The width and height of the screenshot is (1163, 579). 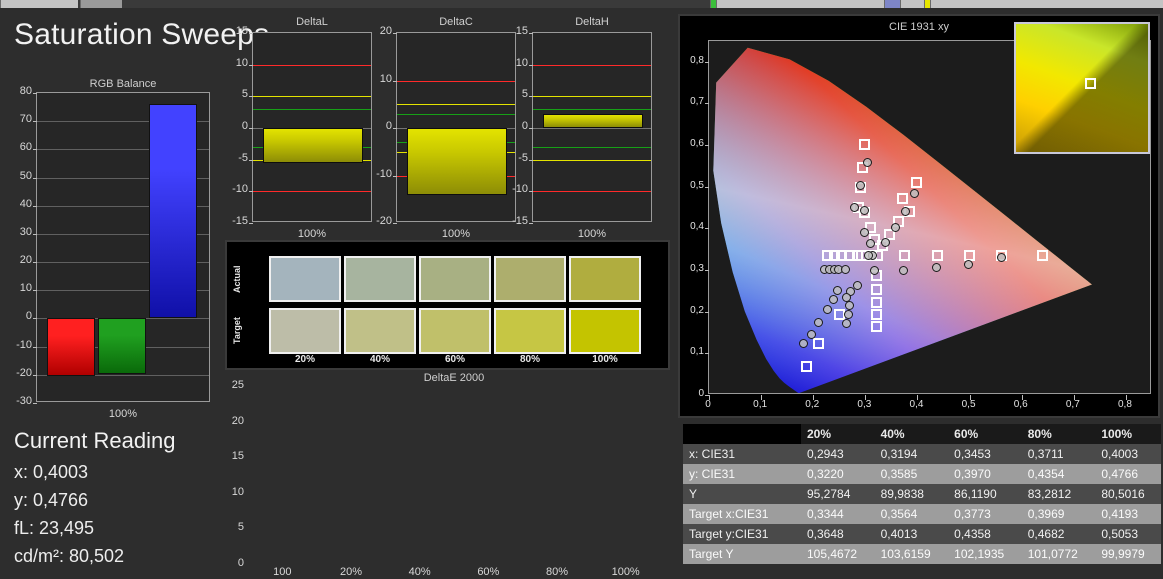 What do you see at coordinates (25, 260) in the screenshot?
I see `rgb-y-tick: 20` at bounding box center [25, 260].